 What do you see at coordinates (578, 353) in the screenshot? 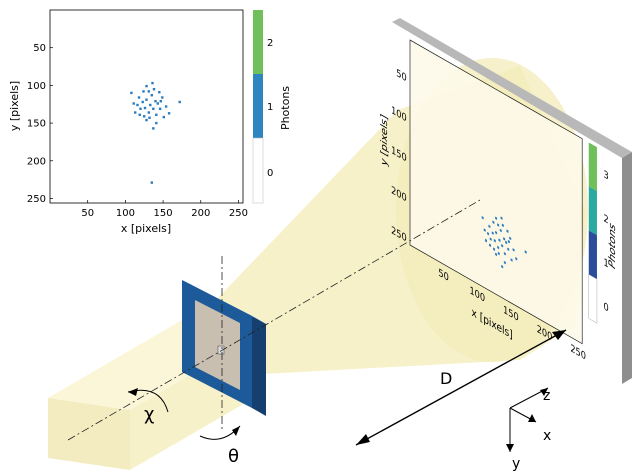
I see `detector-x-tick-label: 250` at bounding box center [578, 353].